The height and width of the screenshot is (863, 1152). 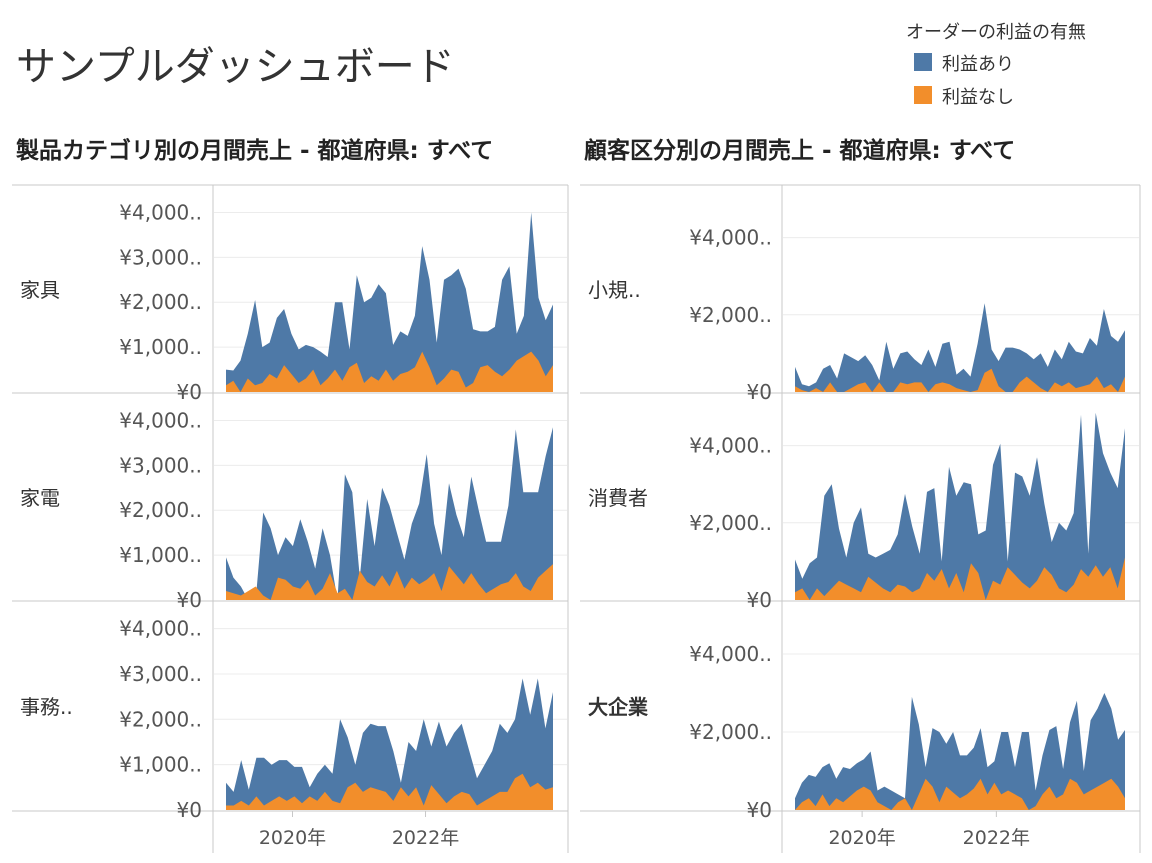 I want to click on legend: オーダーの利益の有無 利益あり 利益なし, so click(x=996, y=65).